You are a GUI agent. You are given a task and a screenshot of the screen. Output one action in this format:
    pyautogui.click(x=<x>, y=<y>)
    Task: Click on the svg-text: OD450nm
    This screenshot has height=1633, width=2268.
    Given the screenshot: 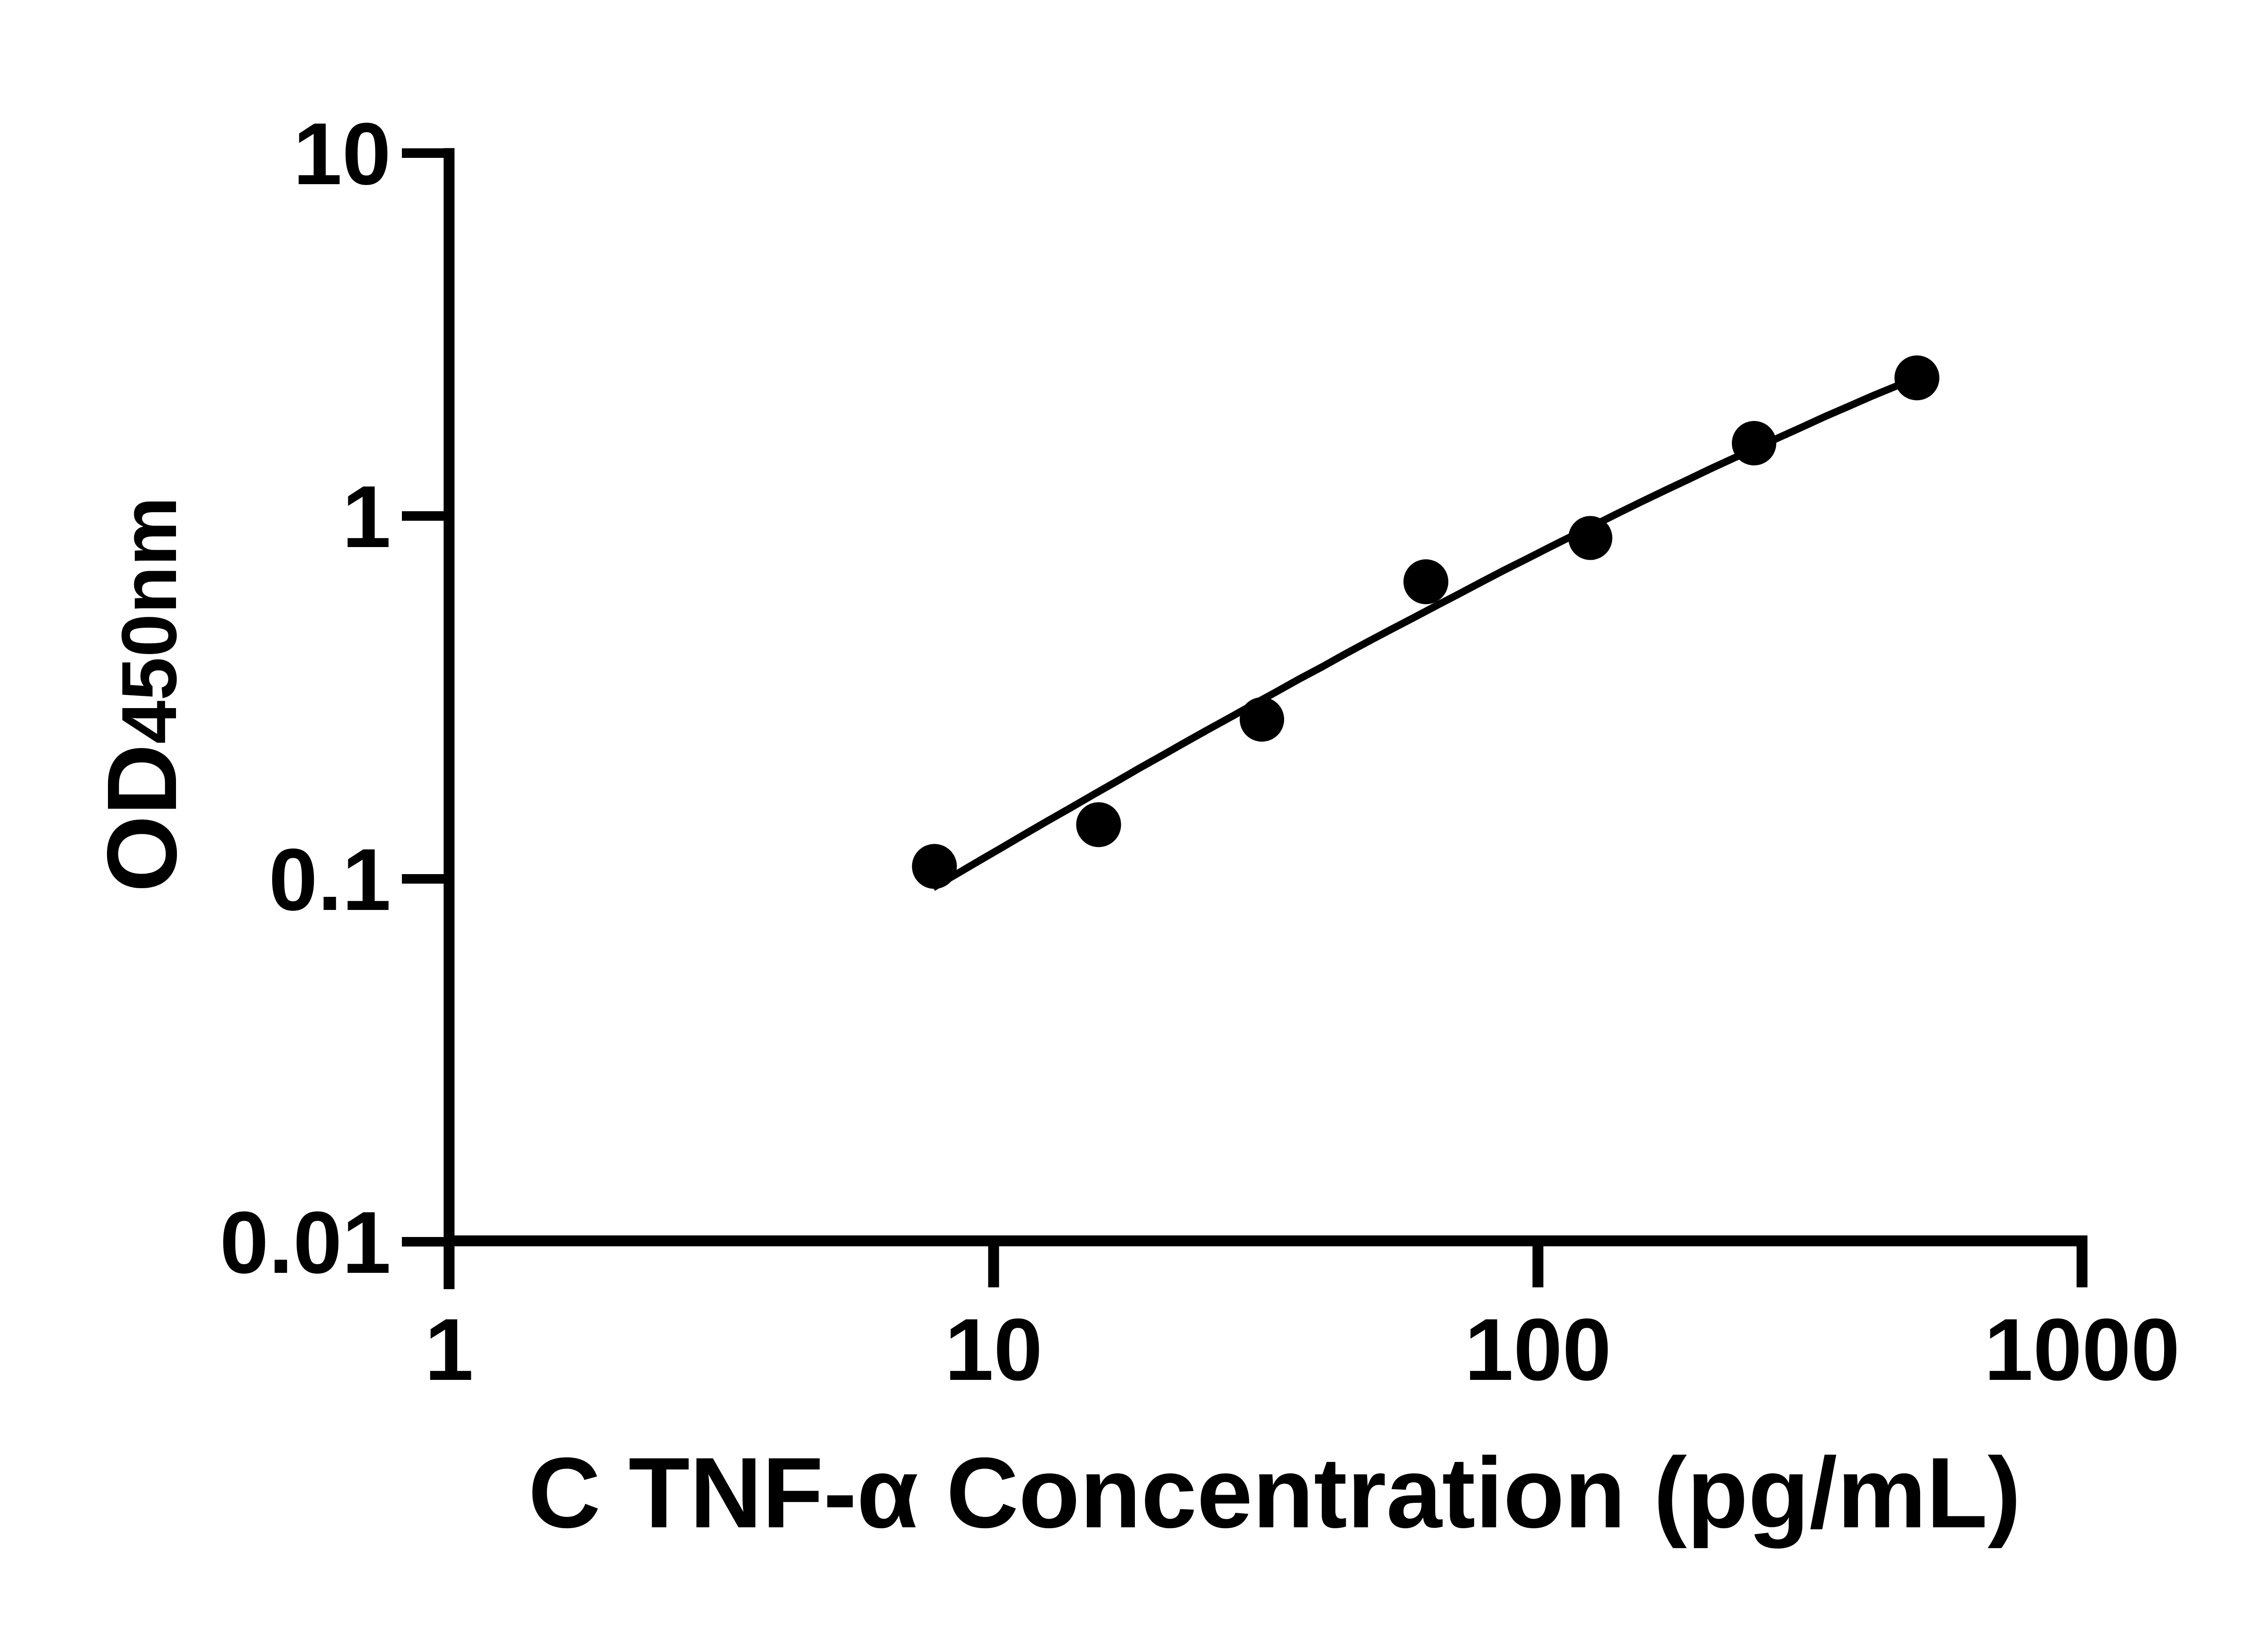 What is the action you would take?
    pyautogui.click(x=142, y=694)
    